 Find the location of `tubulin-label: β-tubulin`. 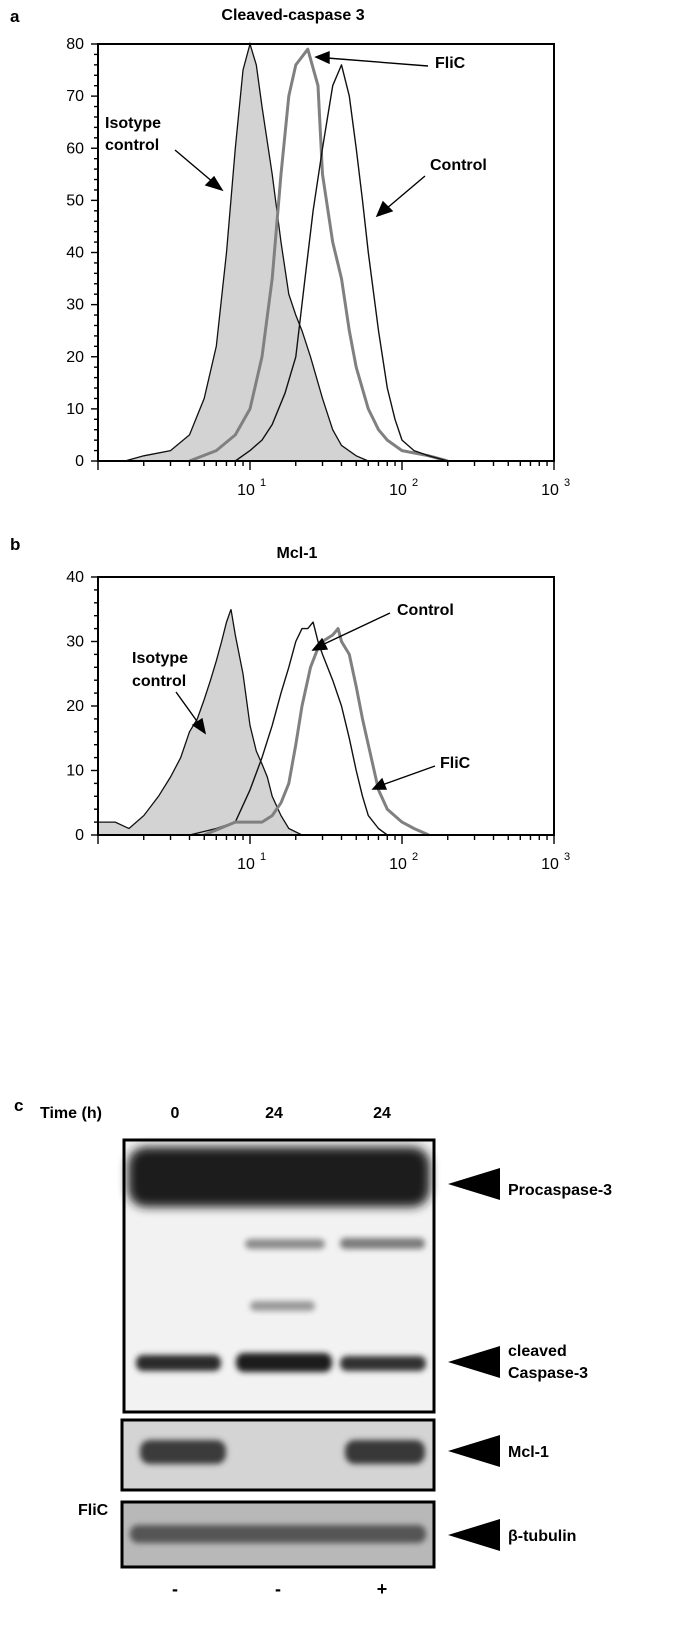

tubulin-label: β-tubulin is located at coordinates (542, 1536).